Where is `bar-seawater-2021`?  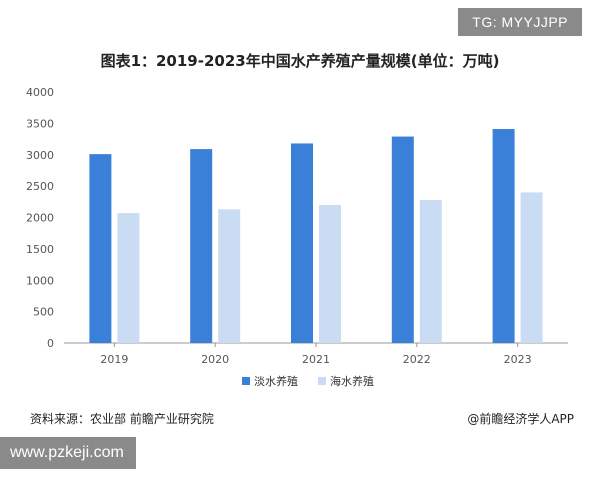
bar-seawater-2021 is located at coordinates (330, 273).